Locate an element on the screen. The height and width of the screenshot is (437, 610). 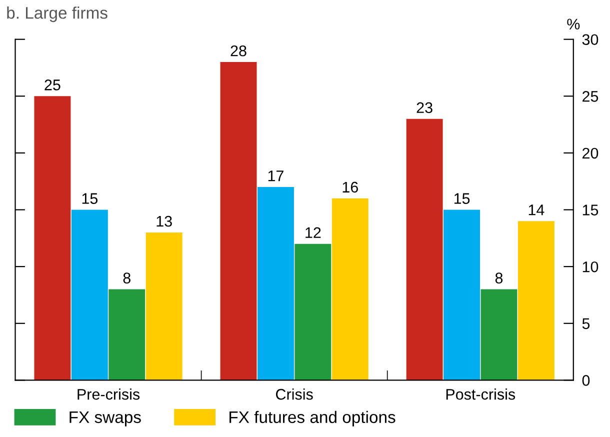
y-tick-label: 30 is located at coordinates (590, 40).